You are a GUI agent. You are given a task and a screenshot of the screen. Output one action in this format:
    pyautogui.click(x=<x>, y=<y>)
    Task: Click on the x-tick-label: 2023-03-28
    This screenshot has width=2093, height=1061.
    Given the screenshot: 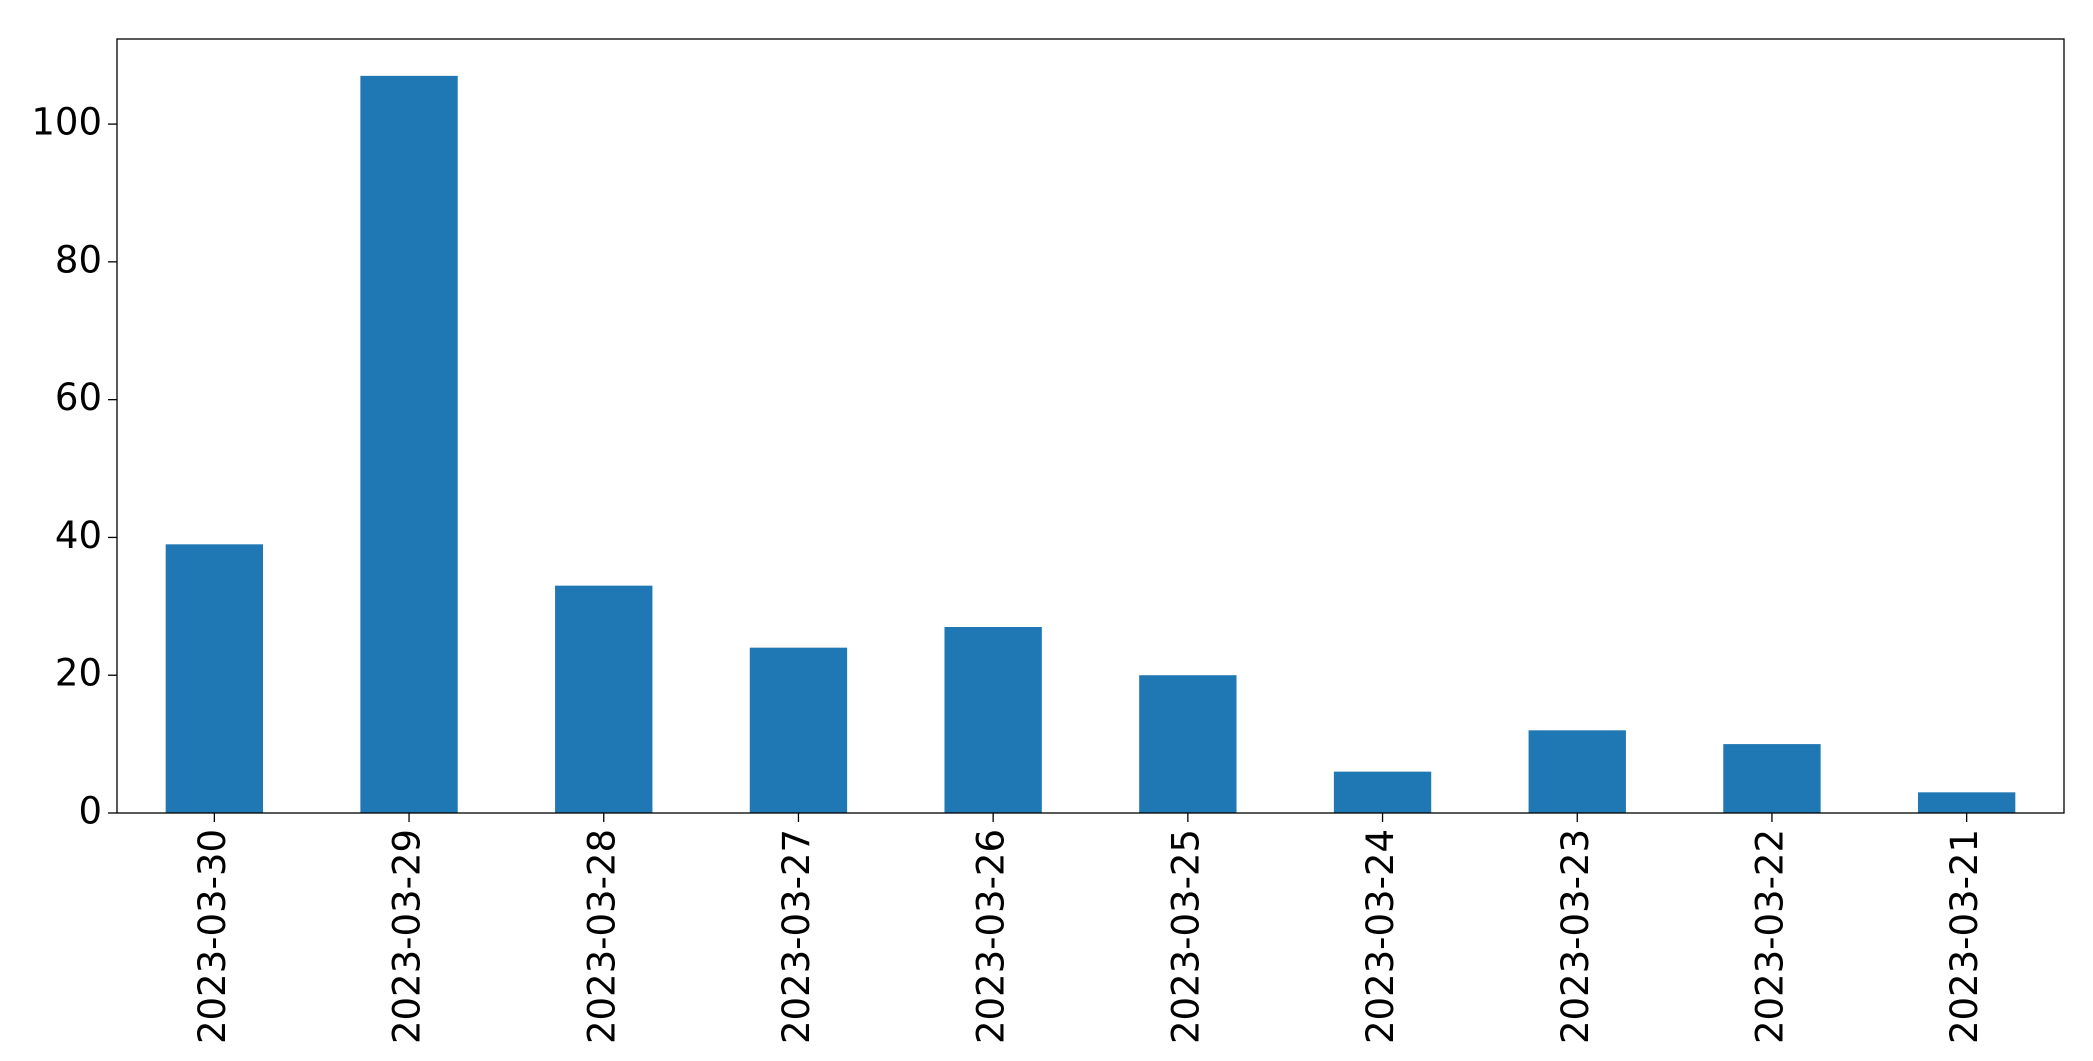 What is the action you would take?
    pyautogui.click(x=601, y=936)
    